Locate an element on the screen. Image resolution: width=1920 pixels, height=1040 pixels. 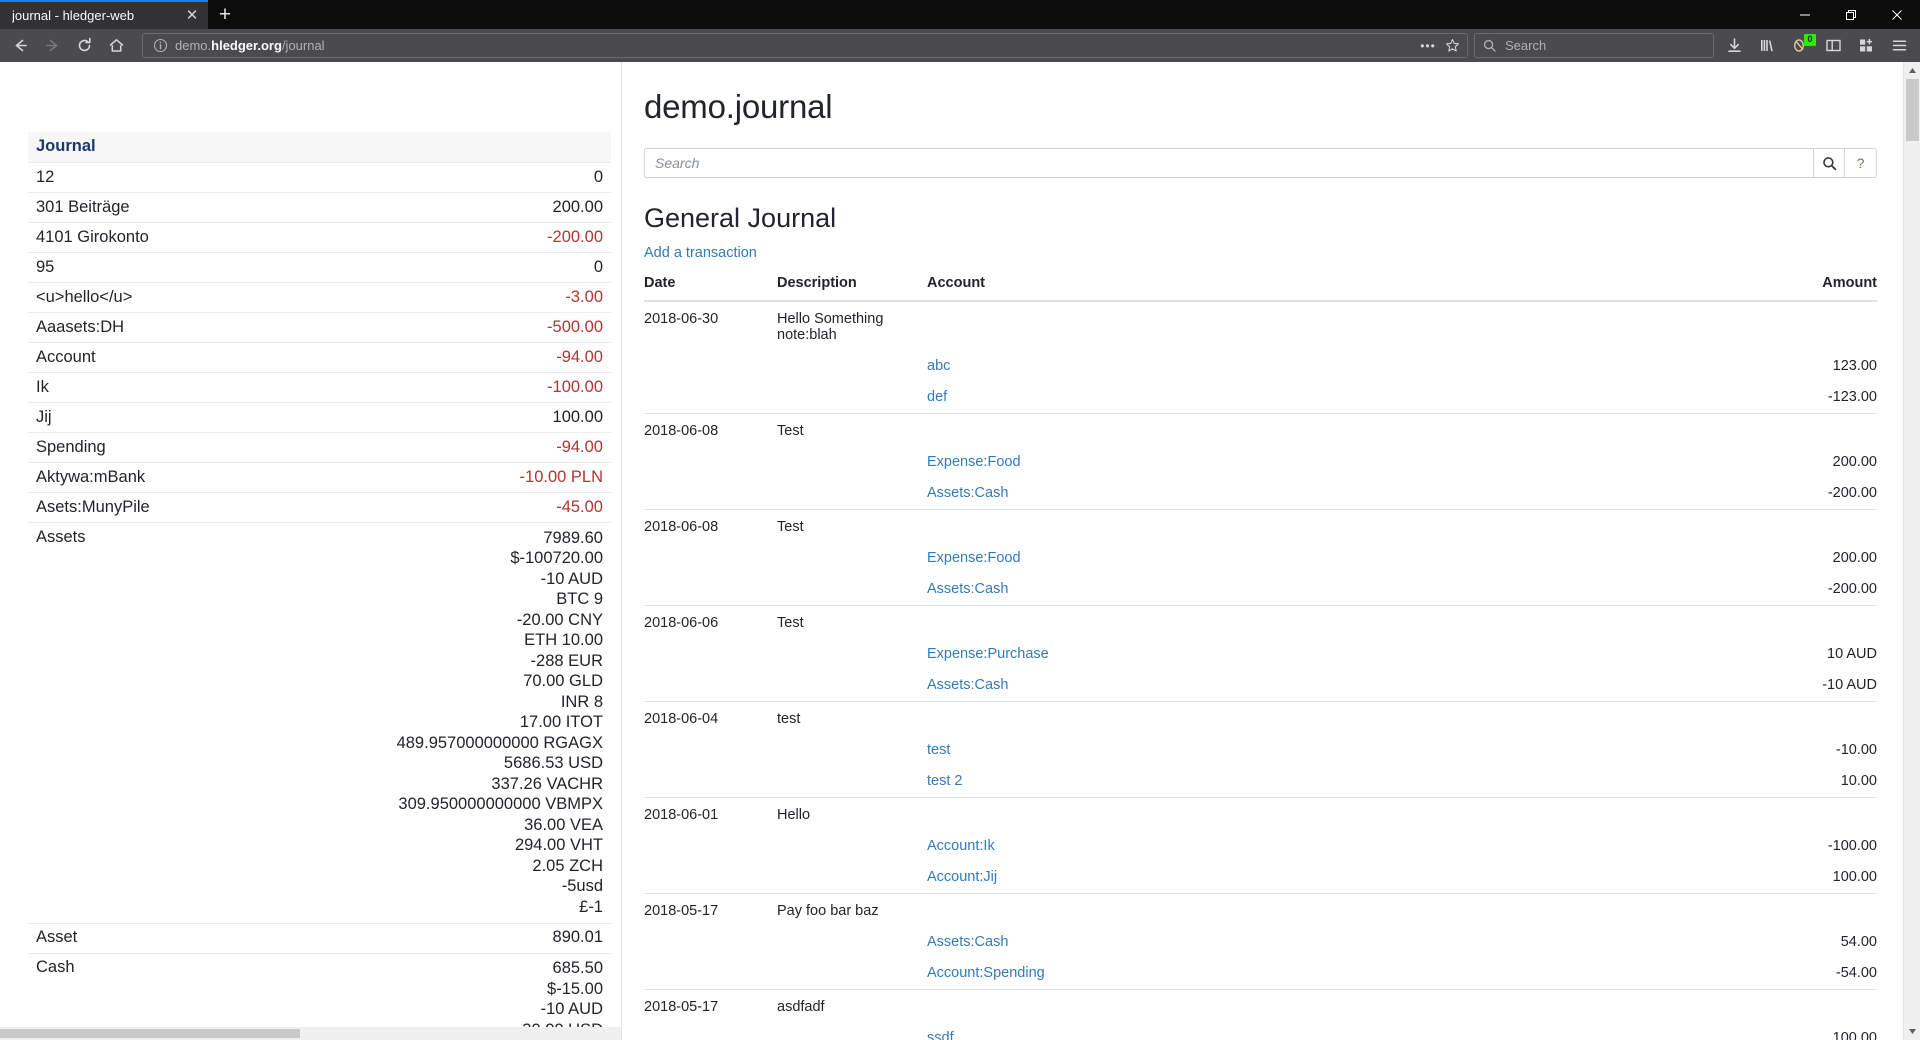
account-name: Asset is located at coordinates (57, 937).